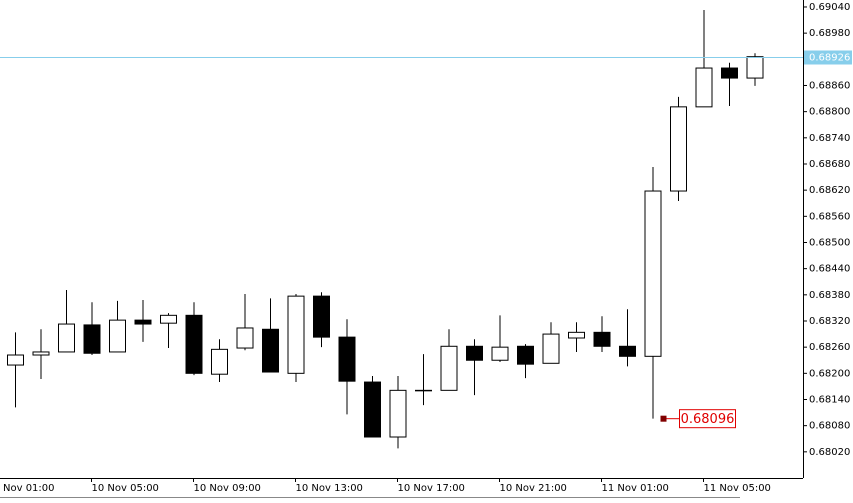  I want to click on x-tick-label: 11 Nov 01:00, so click(635, 488).